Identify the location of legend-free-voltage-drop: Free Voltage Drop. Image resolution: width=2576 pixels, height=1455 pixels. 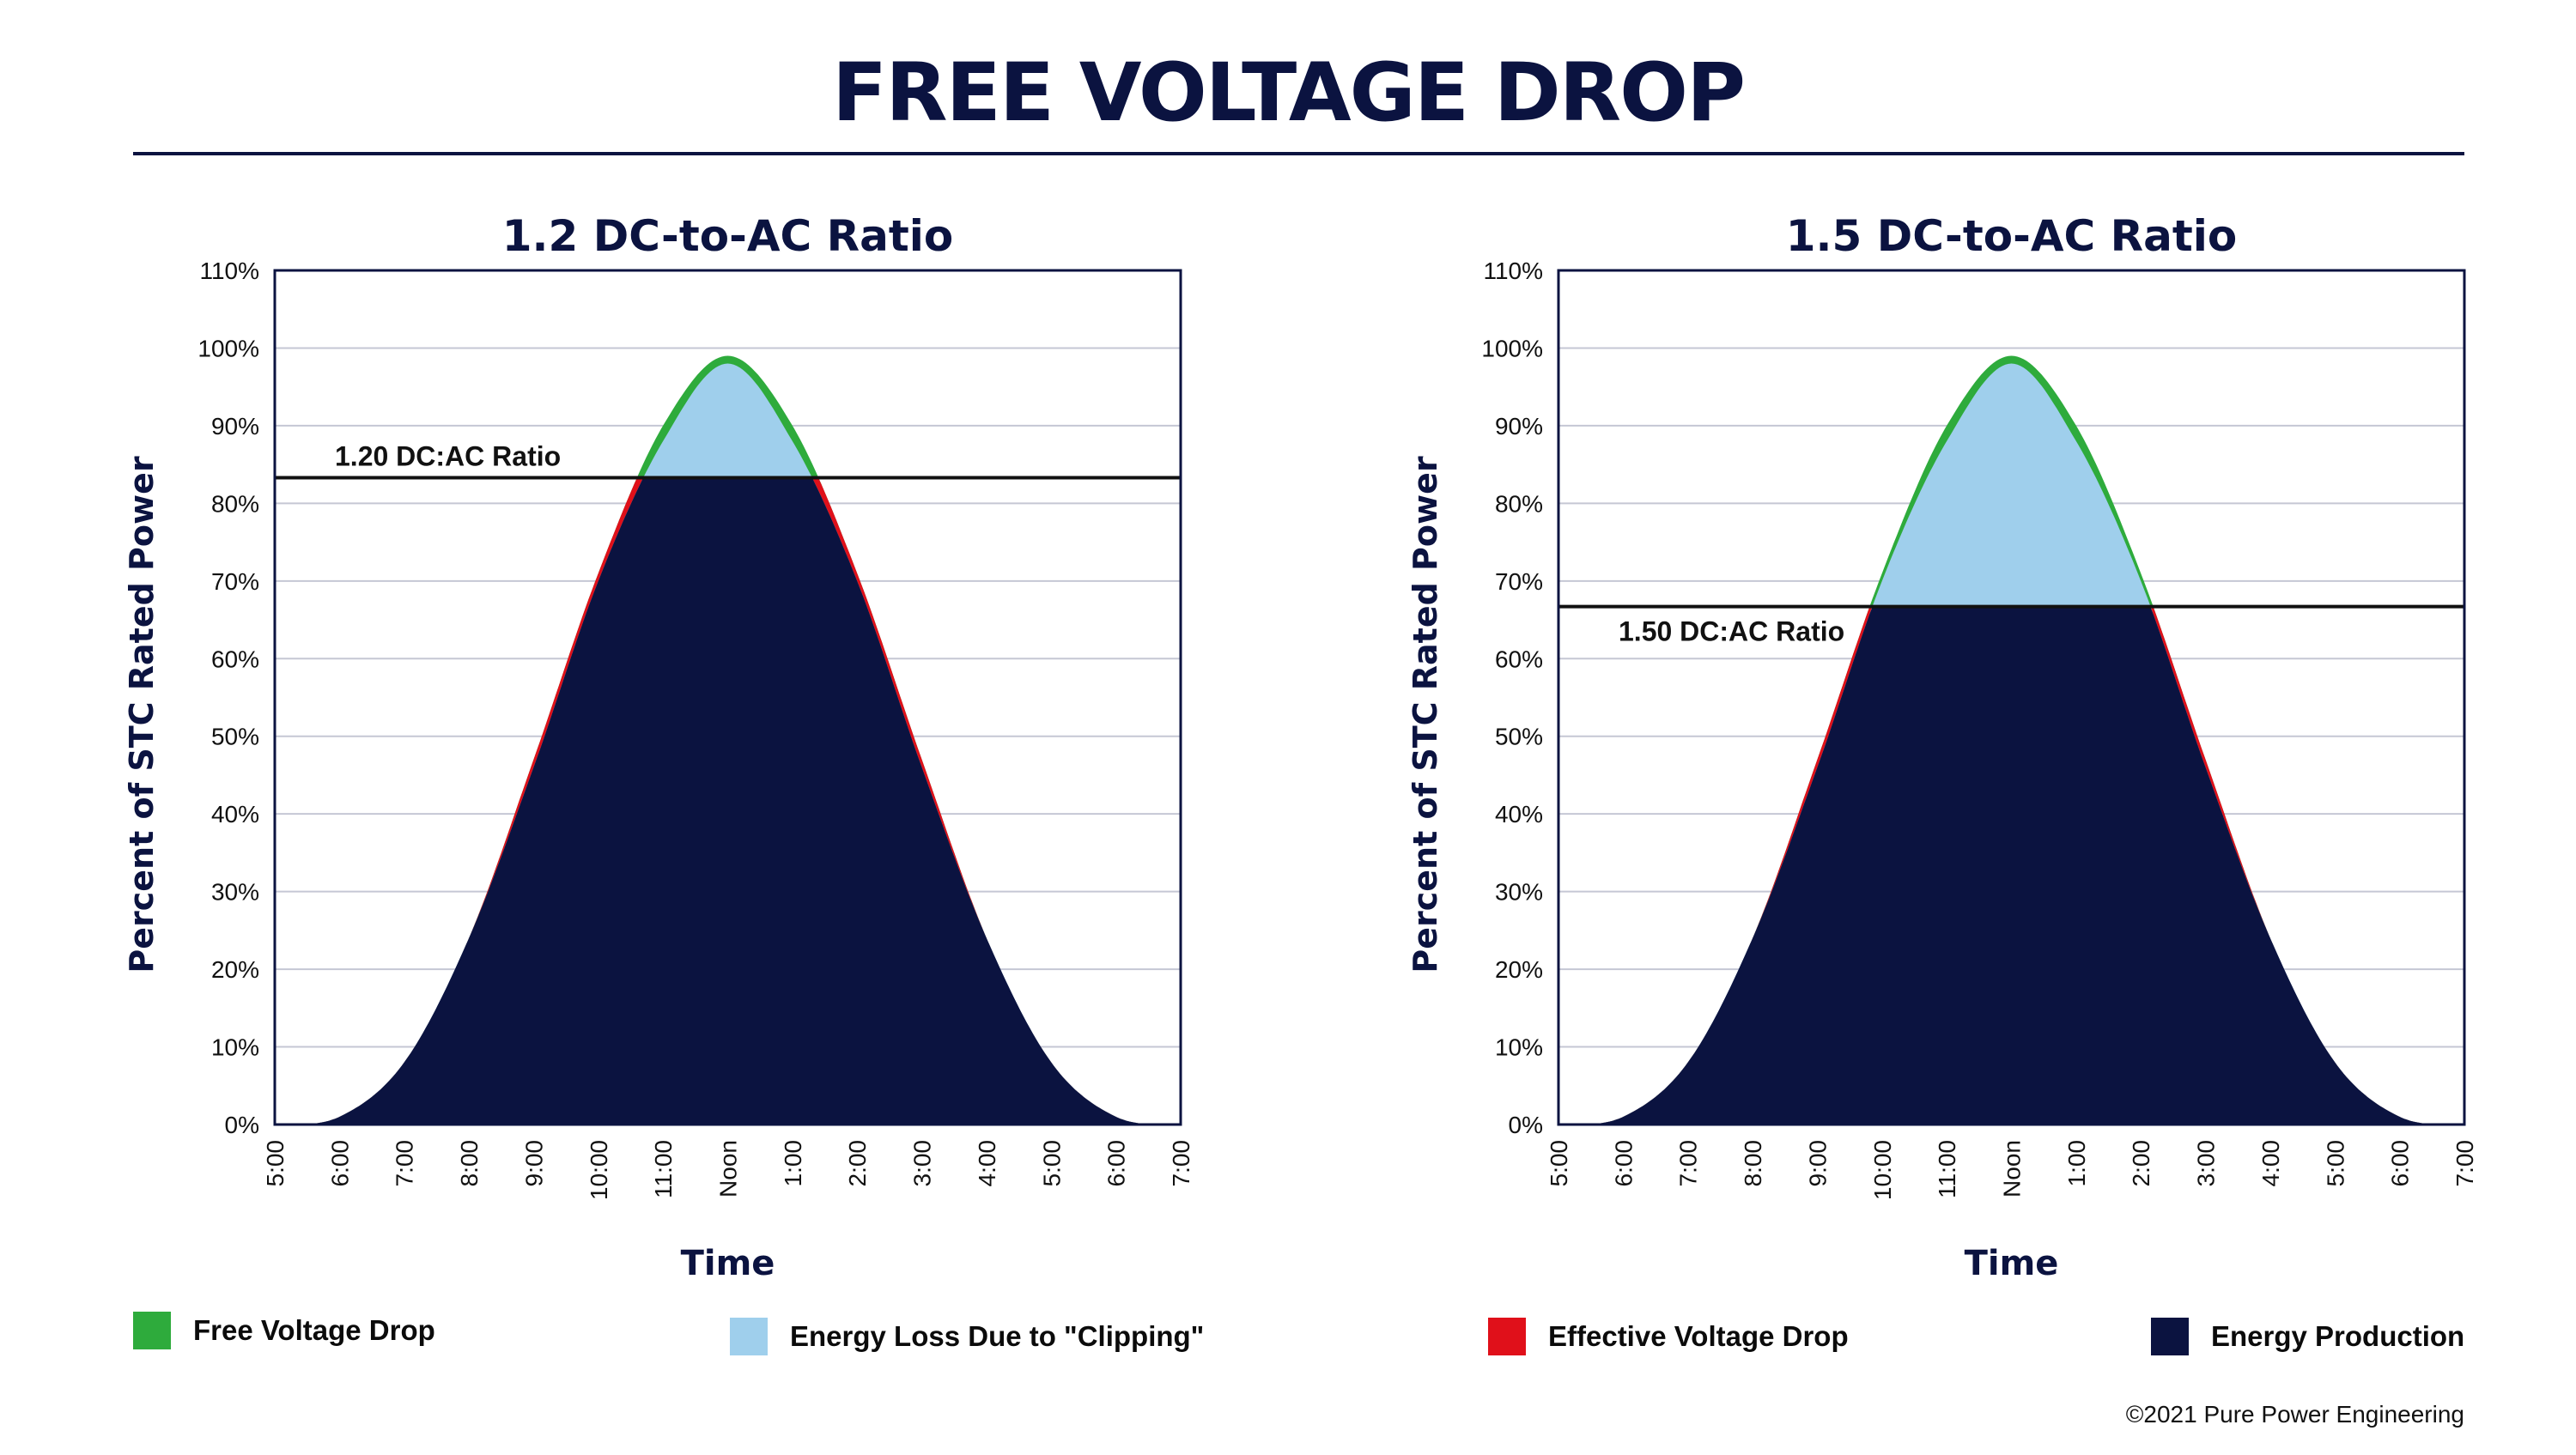
(284, 1330).